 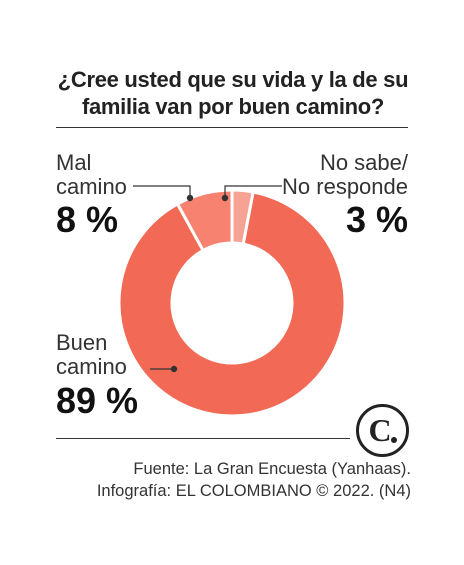 I want to click on title-line-1: ¿Cree usted que su vida y la de su, so click(x=233, y=79).